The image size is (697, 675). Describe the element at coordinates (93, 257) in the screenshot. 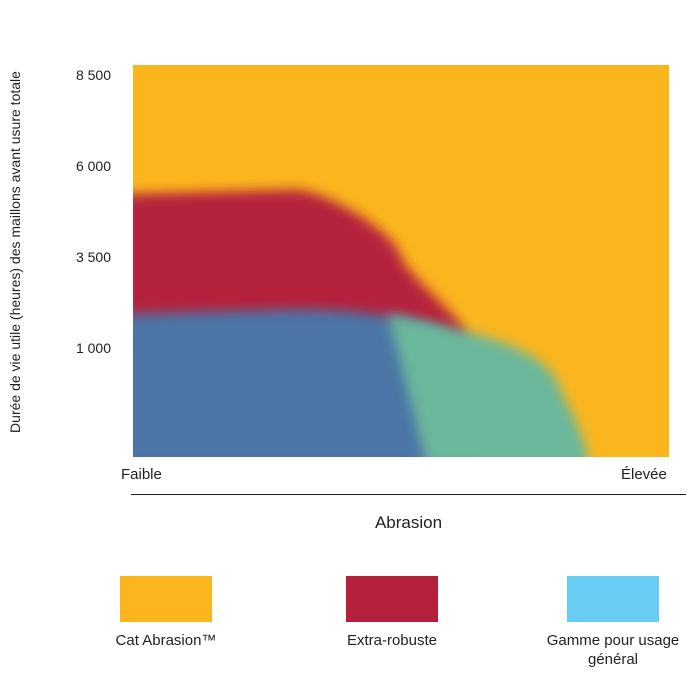

I see `y-tick-label: 3 500` at that location.